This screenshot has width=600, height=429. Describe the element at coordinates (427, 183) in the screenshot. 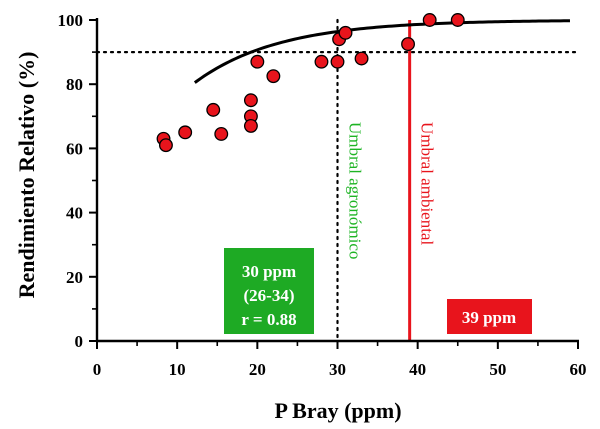

I see `threshold-label-1: Umbral ambiental` at that location.